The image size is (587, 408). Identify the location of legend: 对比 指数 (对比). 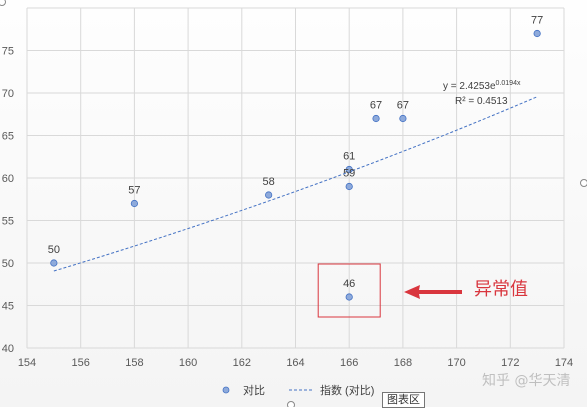
(298, 390).